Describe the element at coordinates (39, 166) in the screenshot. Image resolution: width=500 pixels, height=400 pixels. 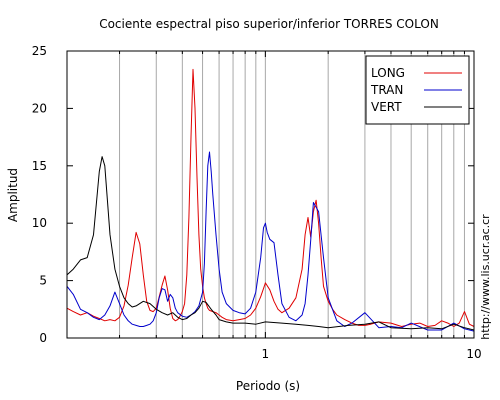
I see `y-tick-label: 15` at that location.